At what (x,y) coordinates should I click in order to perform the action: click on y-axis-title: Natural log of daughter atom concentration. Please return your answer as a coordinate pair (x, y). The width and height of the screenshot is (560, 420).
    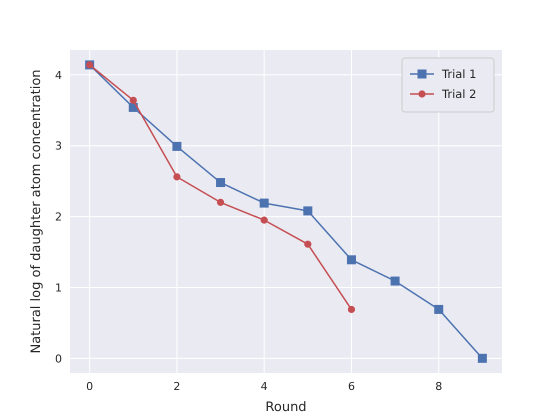
    Looking at the image, I should click on (36, 211).